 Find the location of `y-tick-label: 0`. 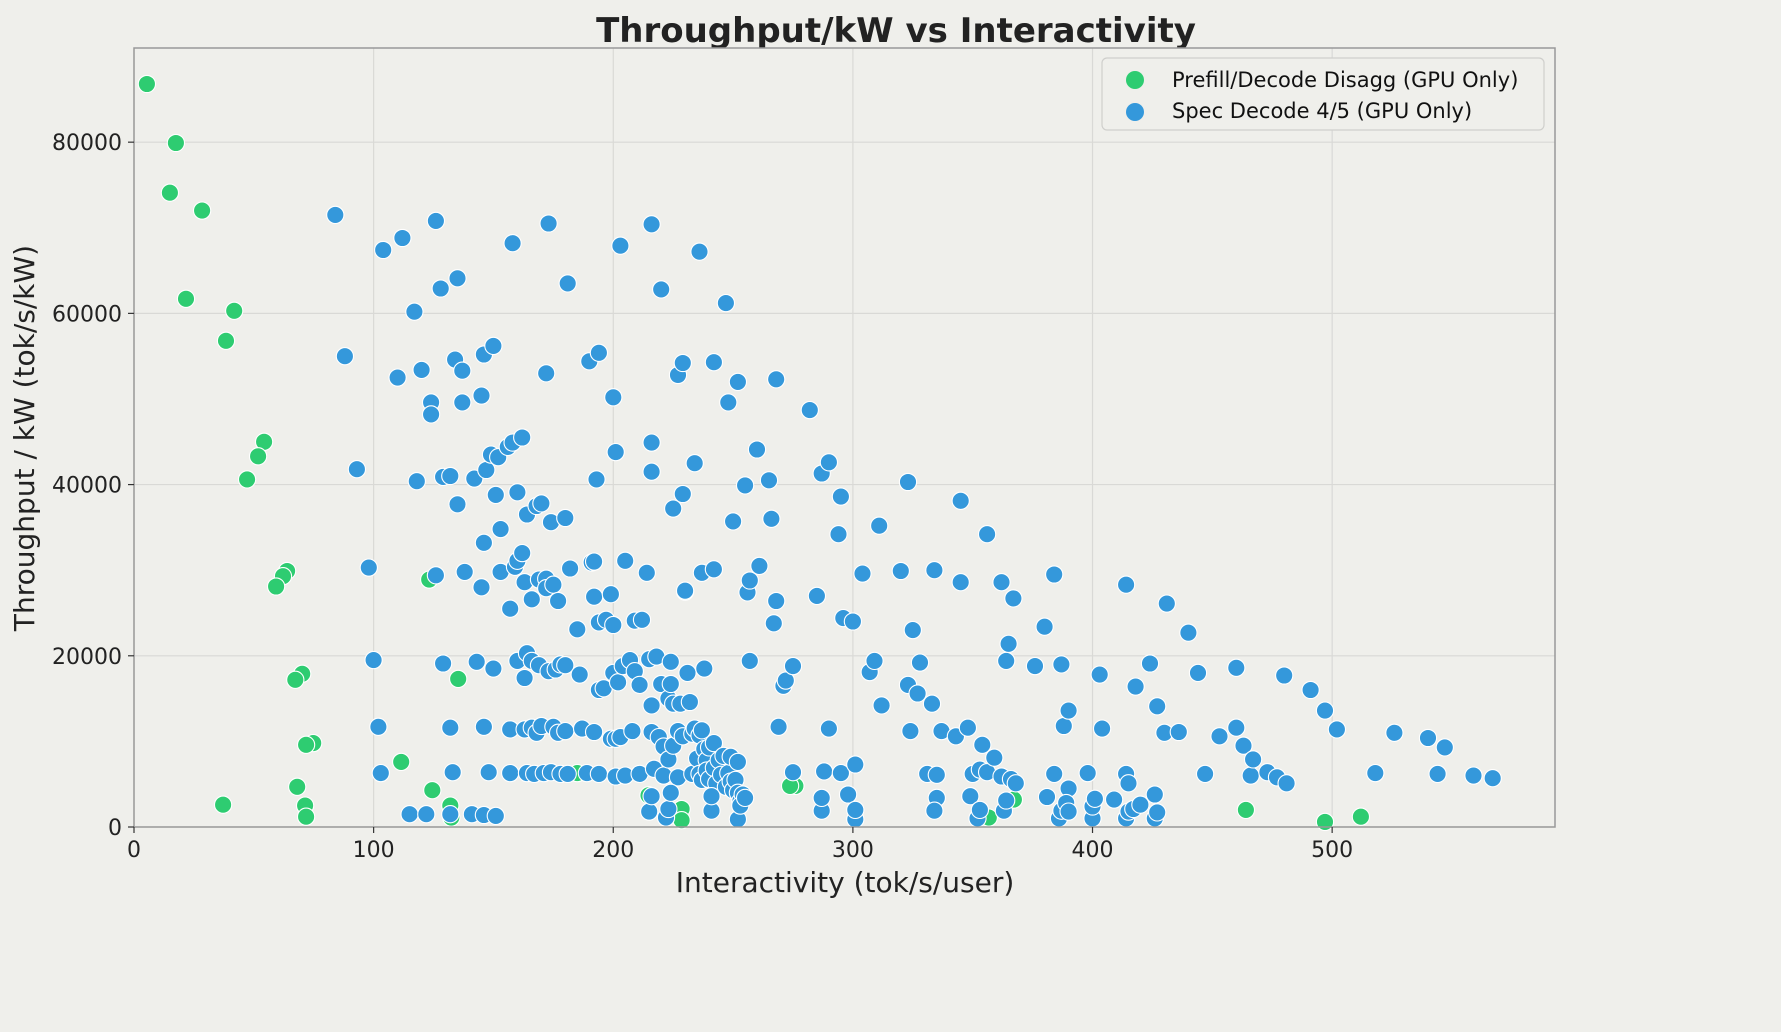

y-tick-label: 0 is located at coordinates (115, 828).